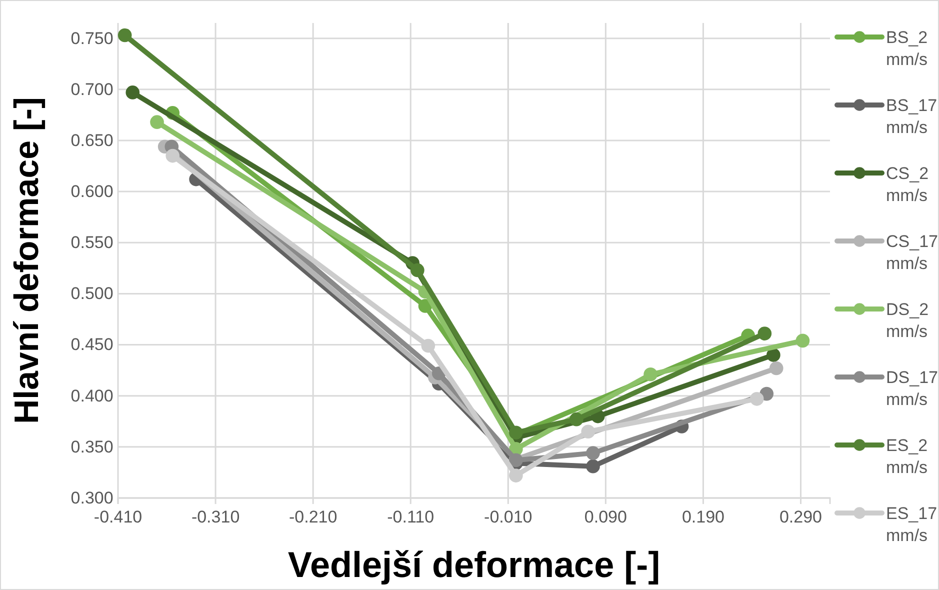  What do you see at coordinates (92, 446) in the screenshot?
I see `y-tick-label: 0.350` at bounding box center [92, 446].